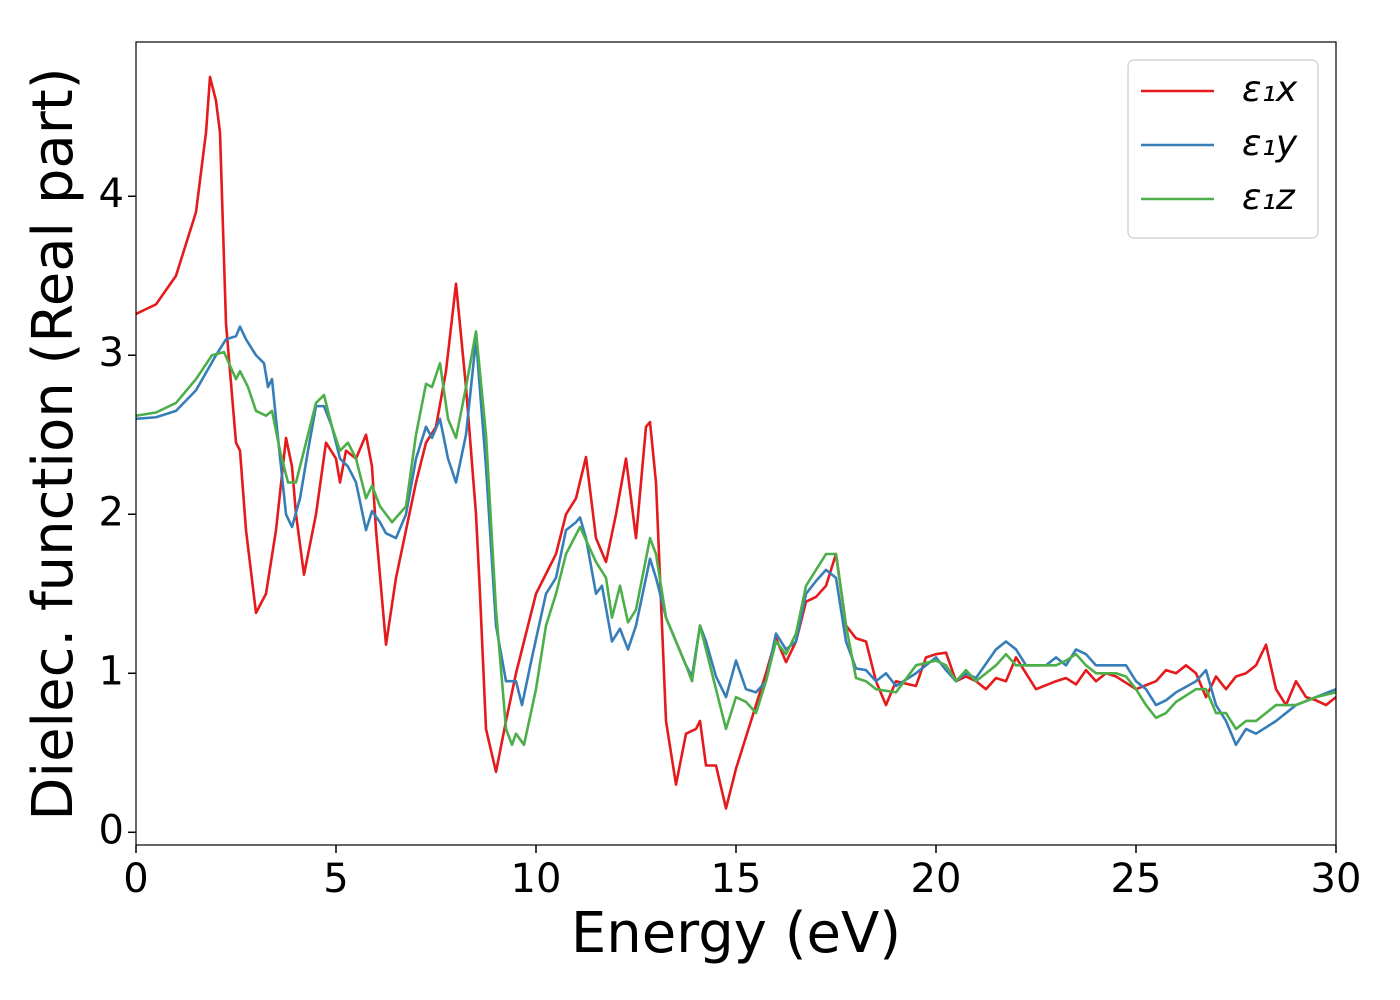 The width and height of the screenshot is (1400, 1000). I want to click on x-axis-label: Energy (eV), so click(736, 933).